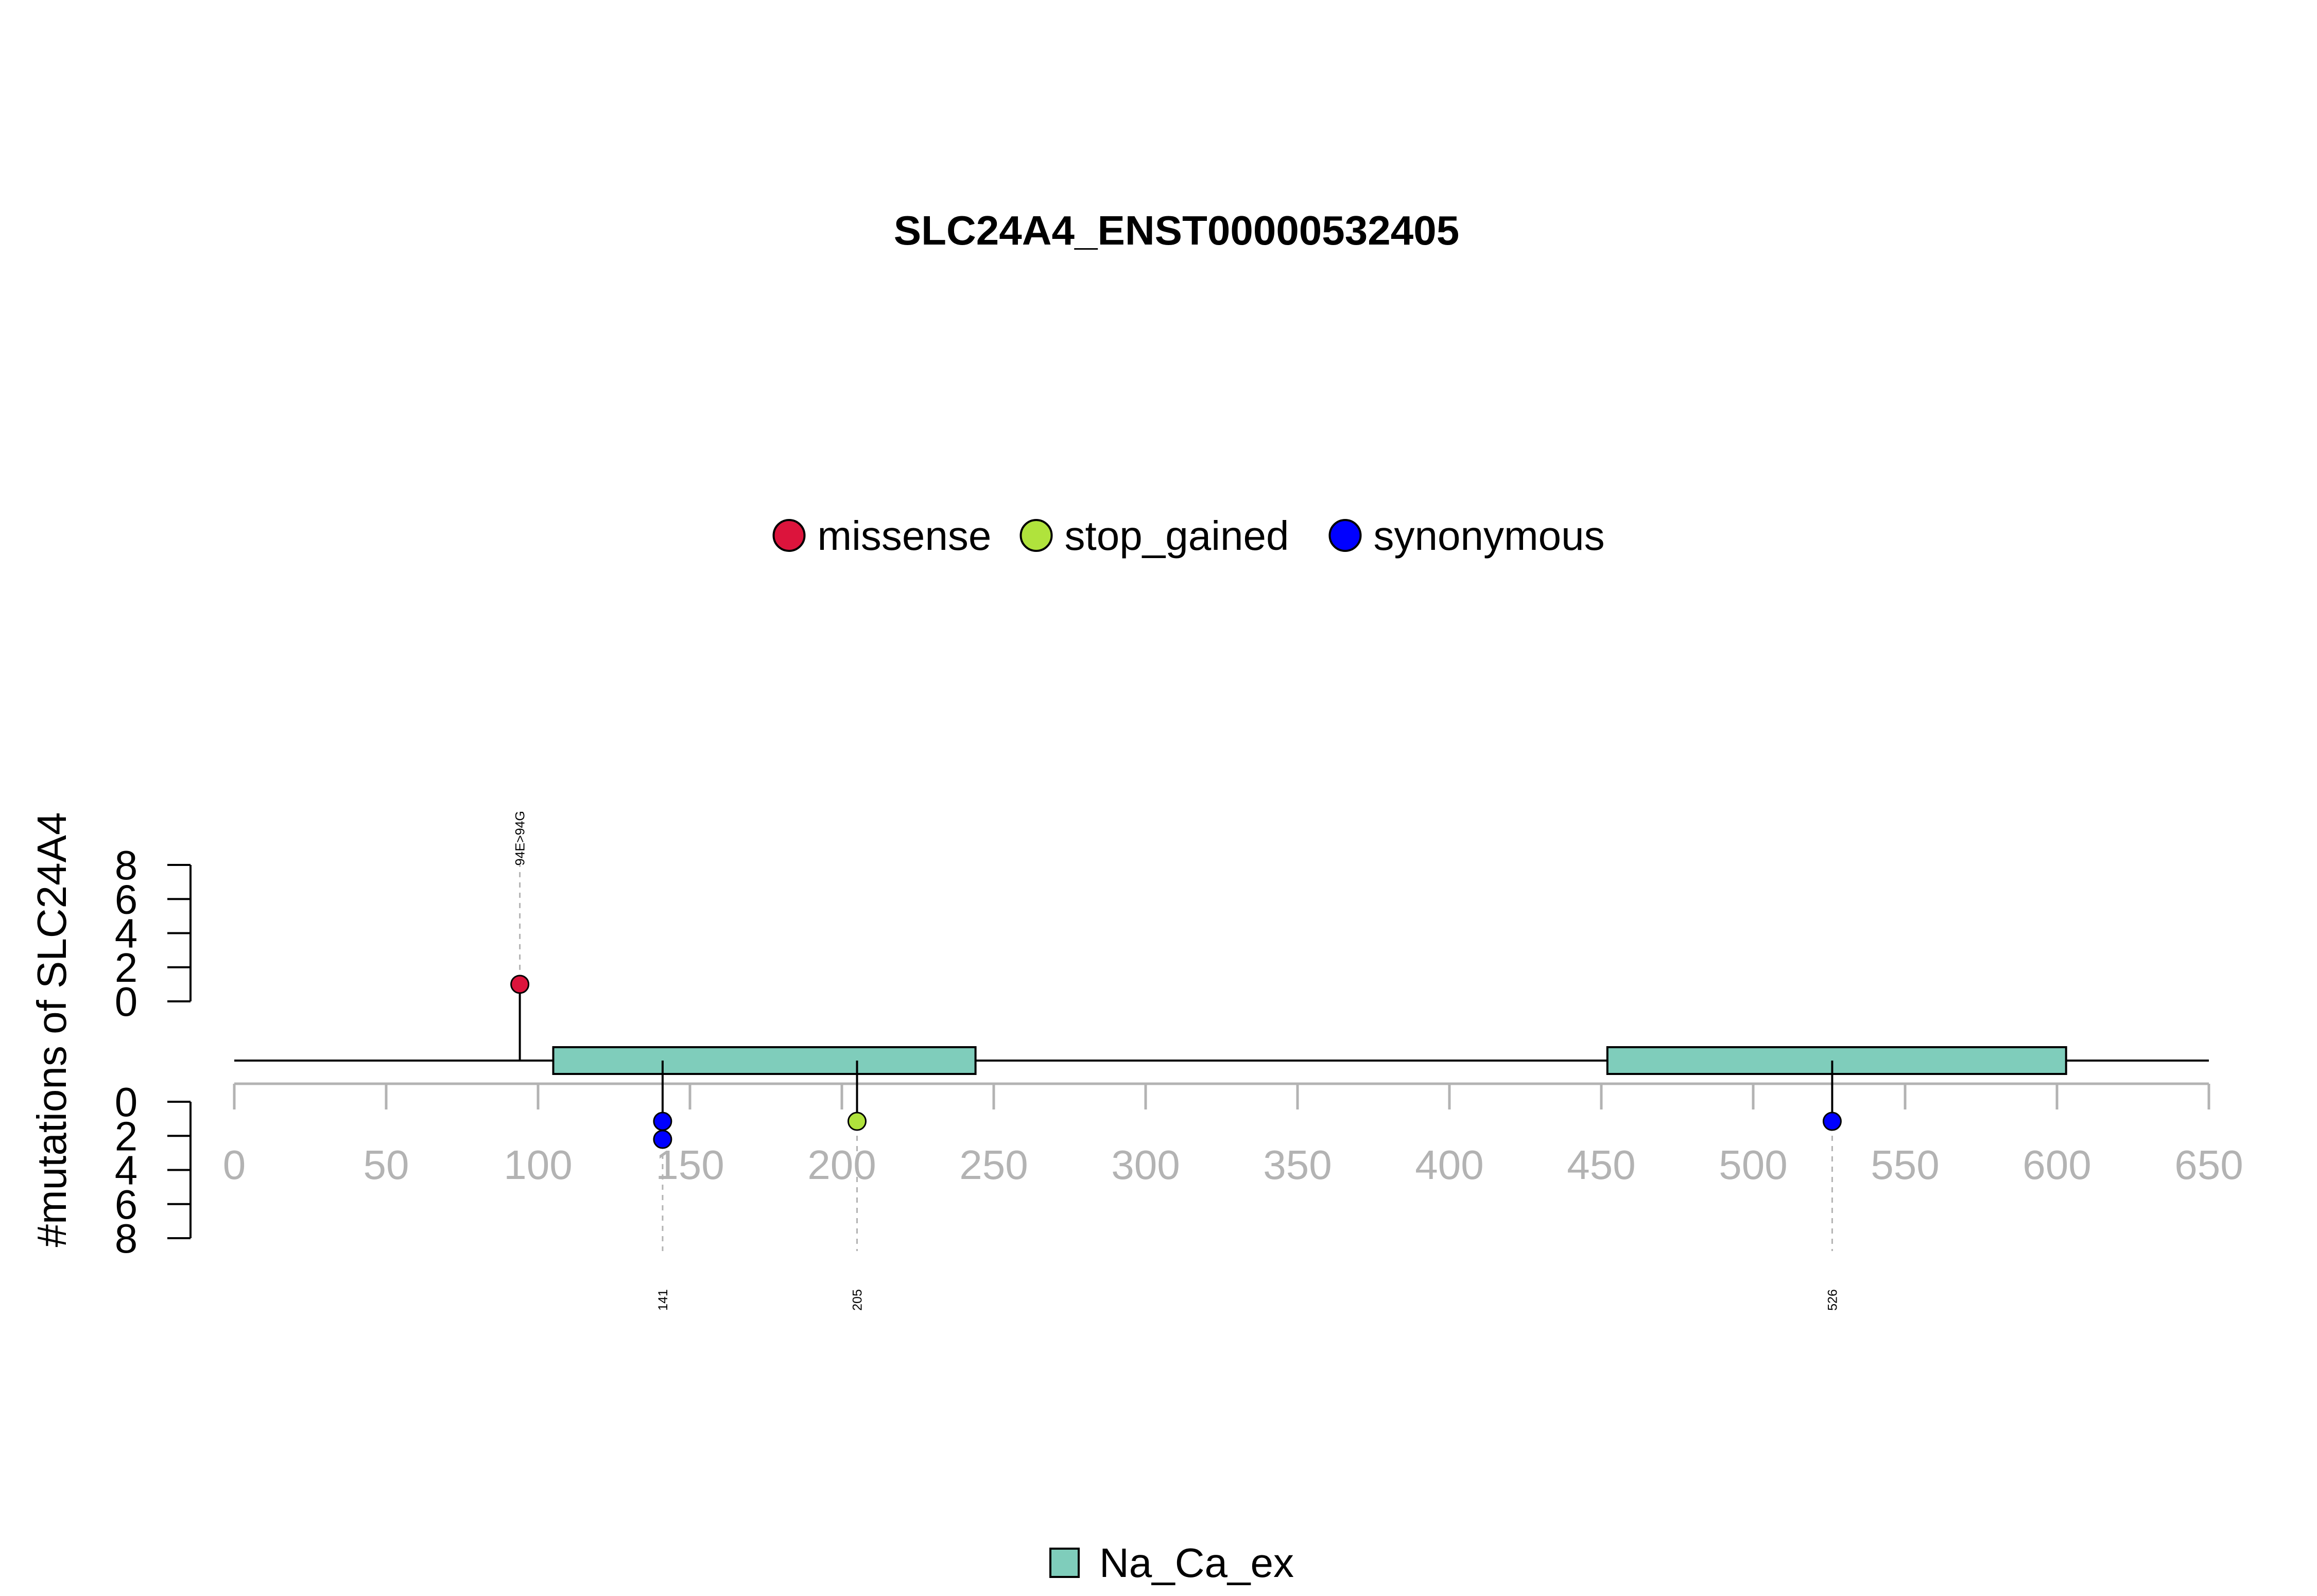 This screenshot has width=2317, height=1596. I want to click on legend-label-synonymous: synonymous, so click(1489, 536).